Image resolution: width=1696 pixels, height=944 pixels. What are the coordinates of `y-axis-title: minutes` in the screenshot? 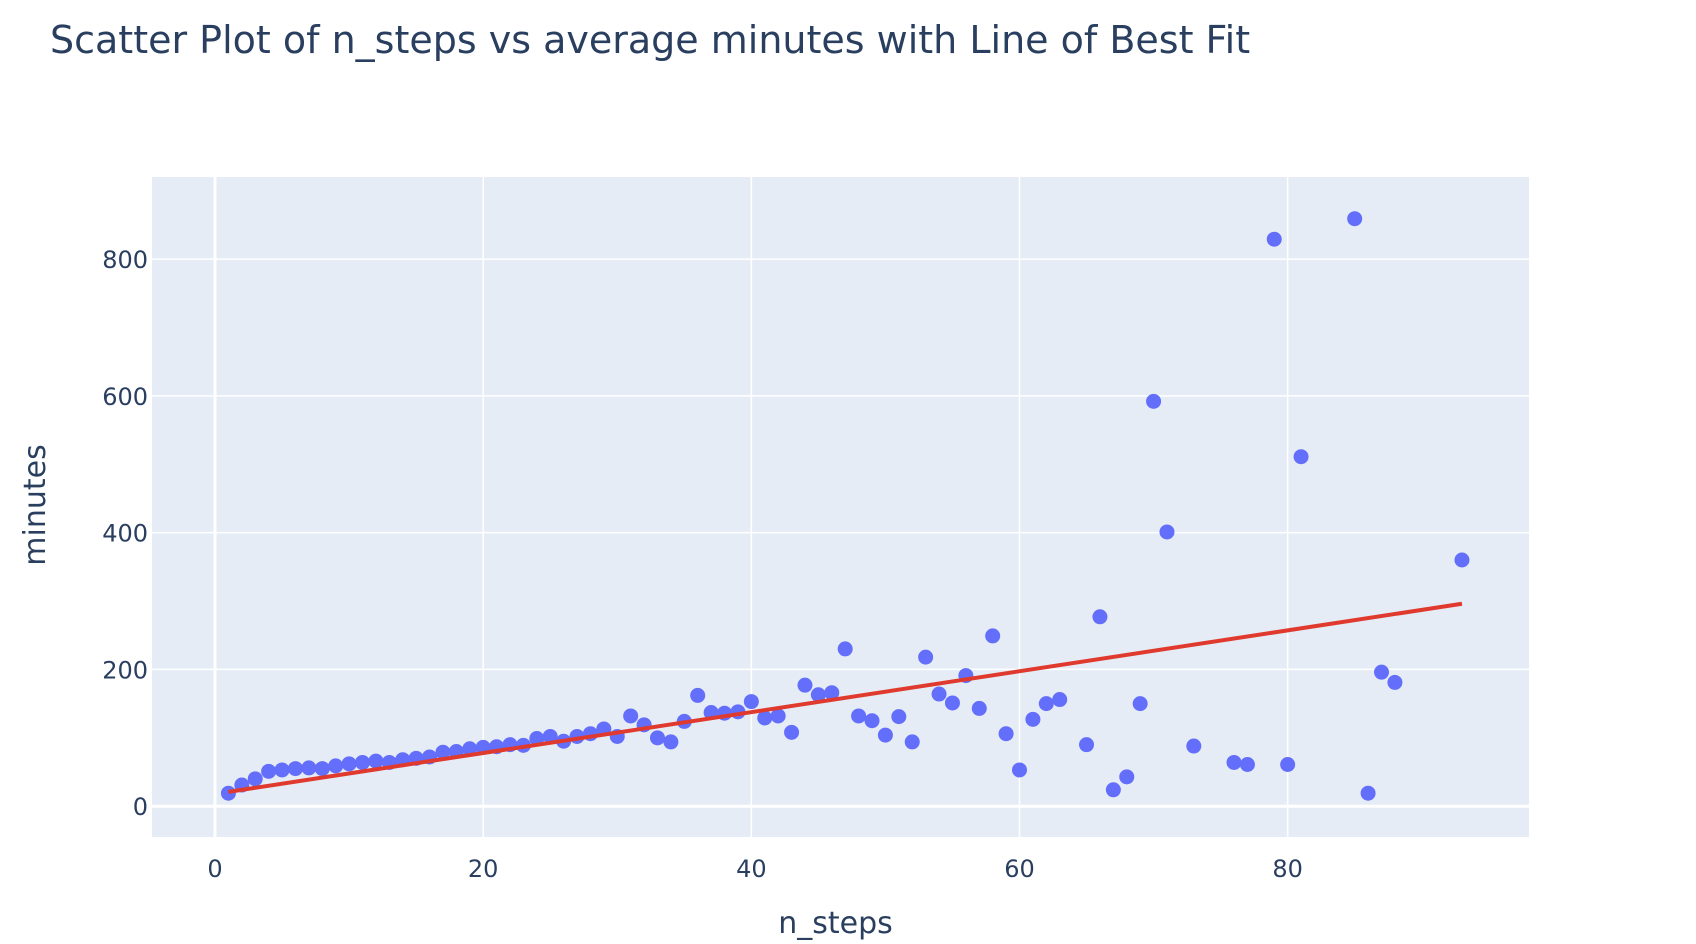 It's located at (35, 504).